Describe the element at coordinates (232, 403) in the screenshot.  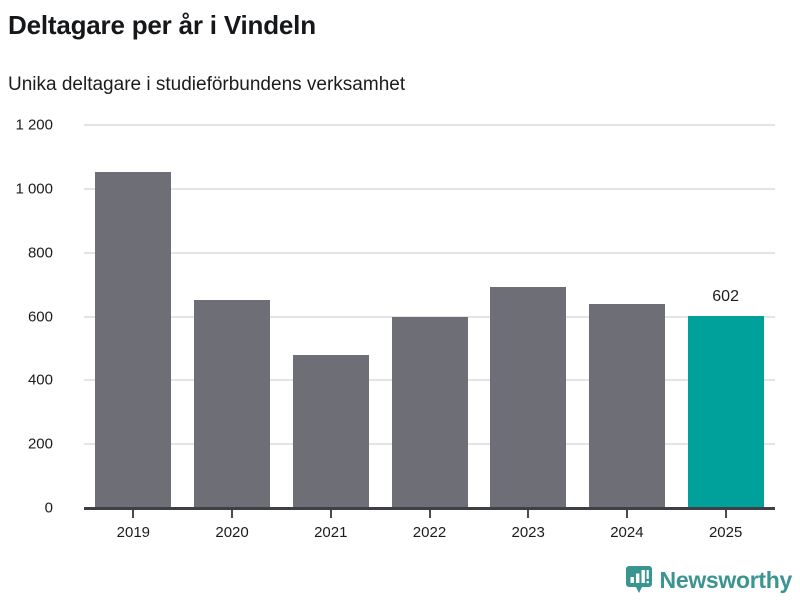
I see `bar-2020` at that location.